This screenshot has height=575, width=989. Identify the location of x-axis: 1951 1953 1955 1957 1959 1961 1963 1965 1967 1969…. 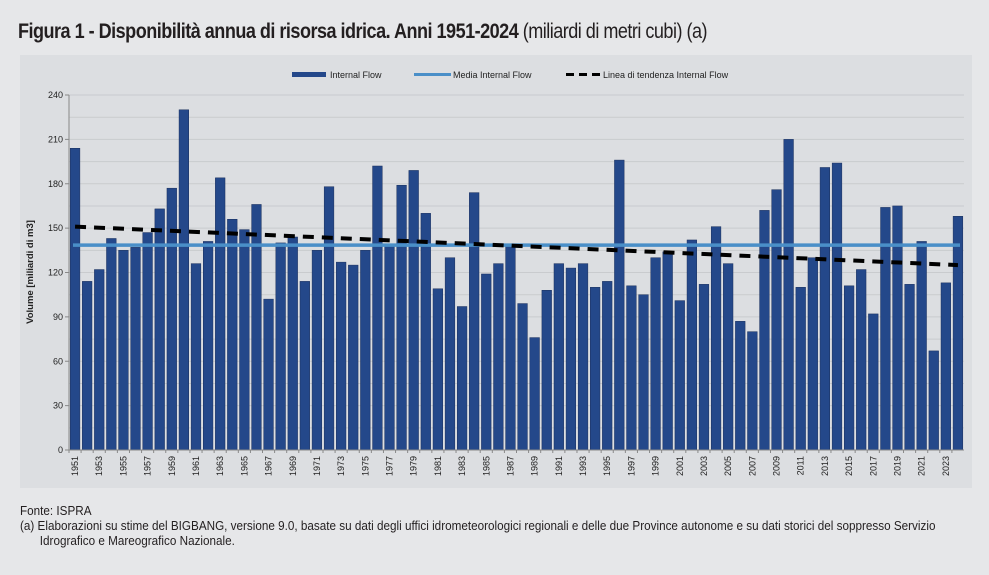
(516, 462).